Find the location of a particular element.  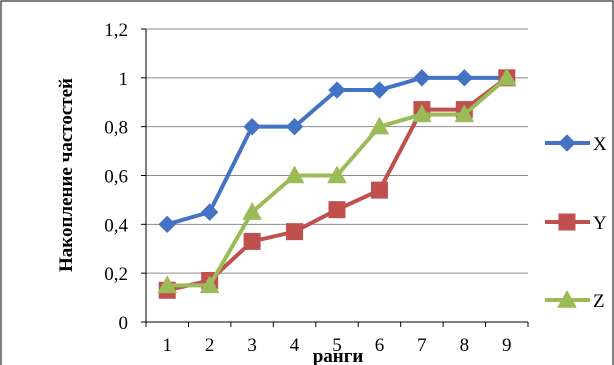

legend: X Y Z is located at coordinates (576, 223).